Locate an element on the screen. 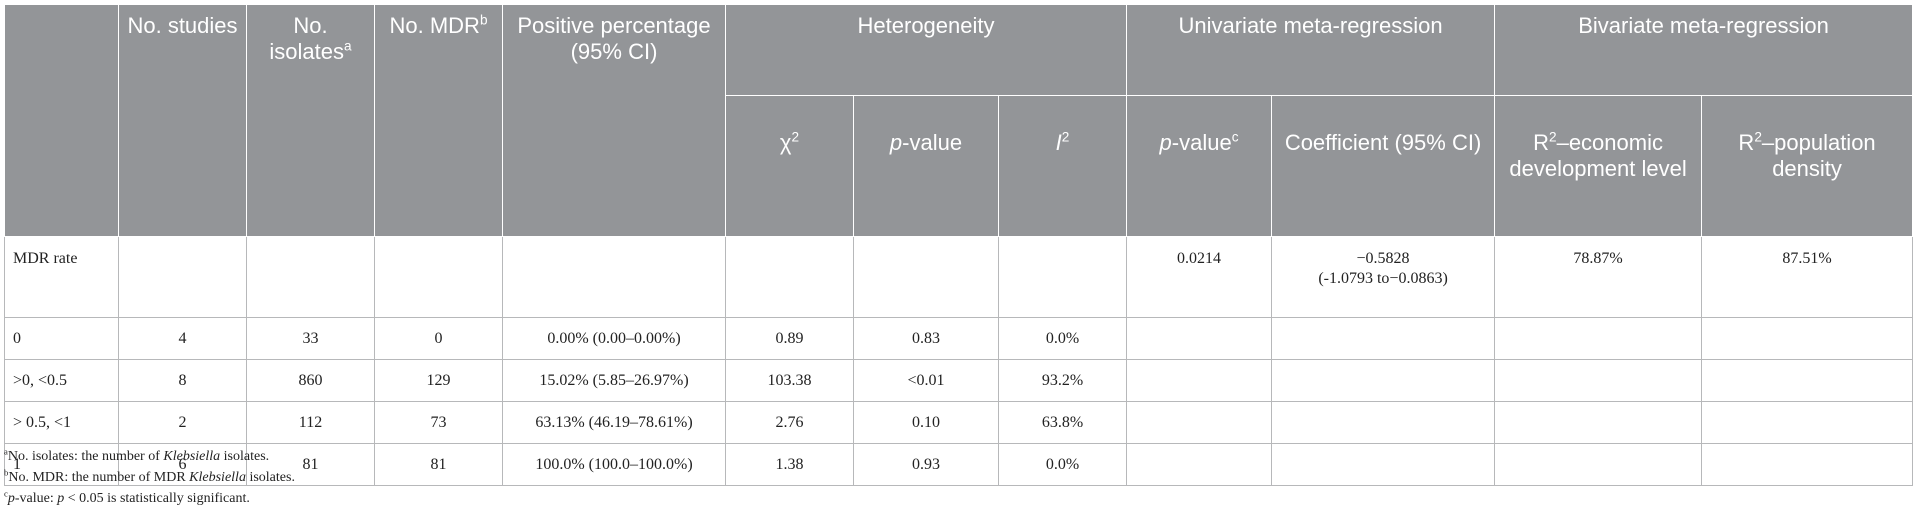  footnote-a-marker: a is located at coordinates (6, 451).